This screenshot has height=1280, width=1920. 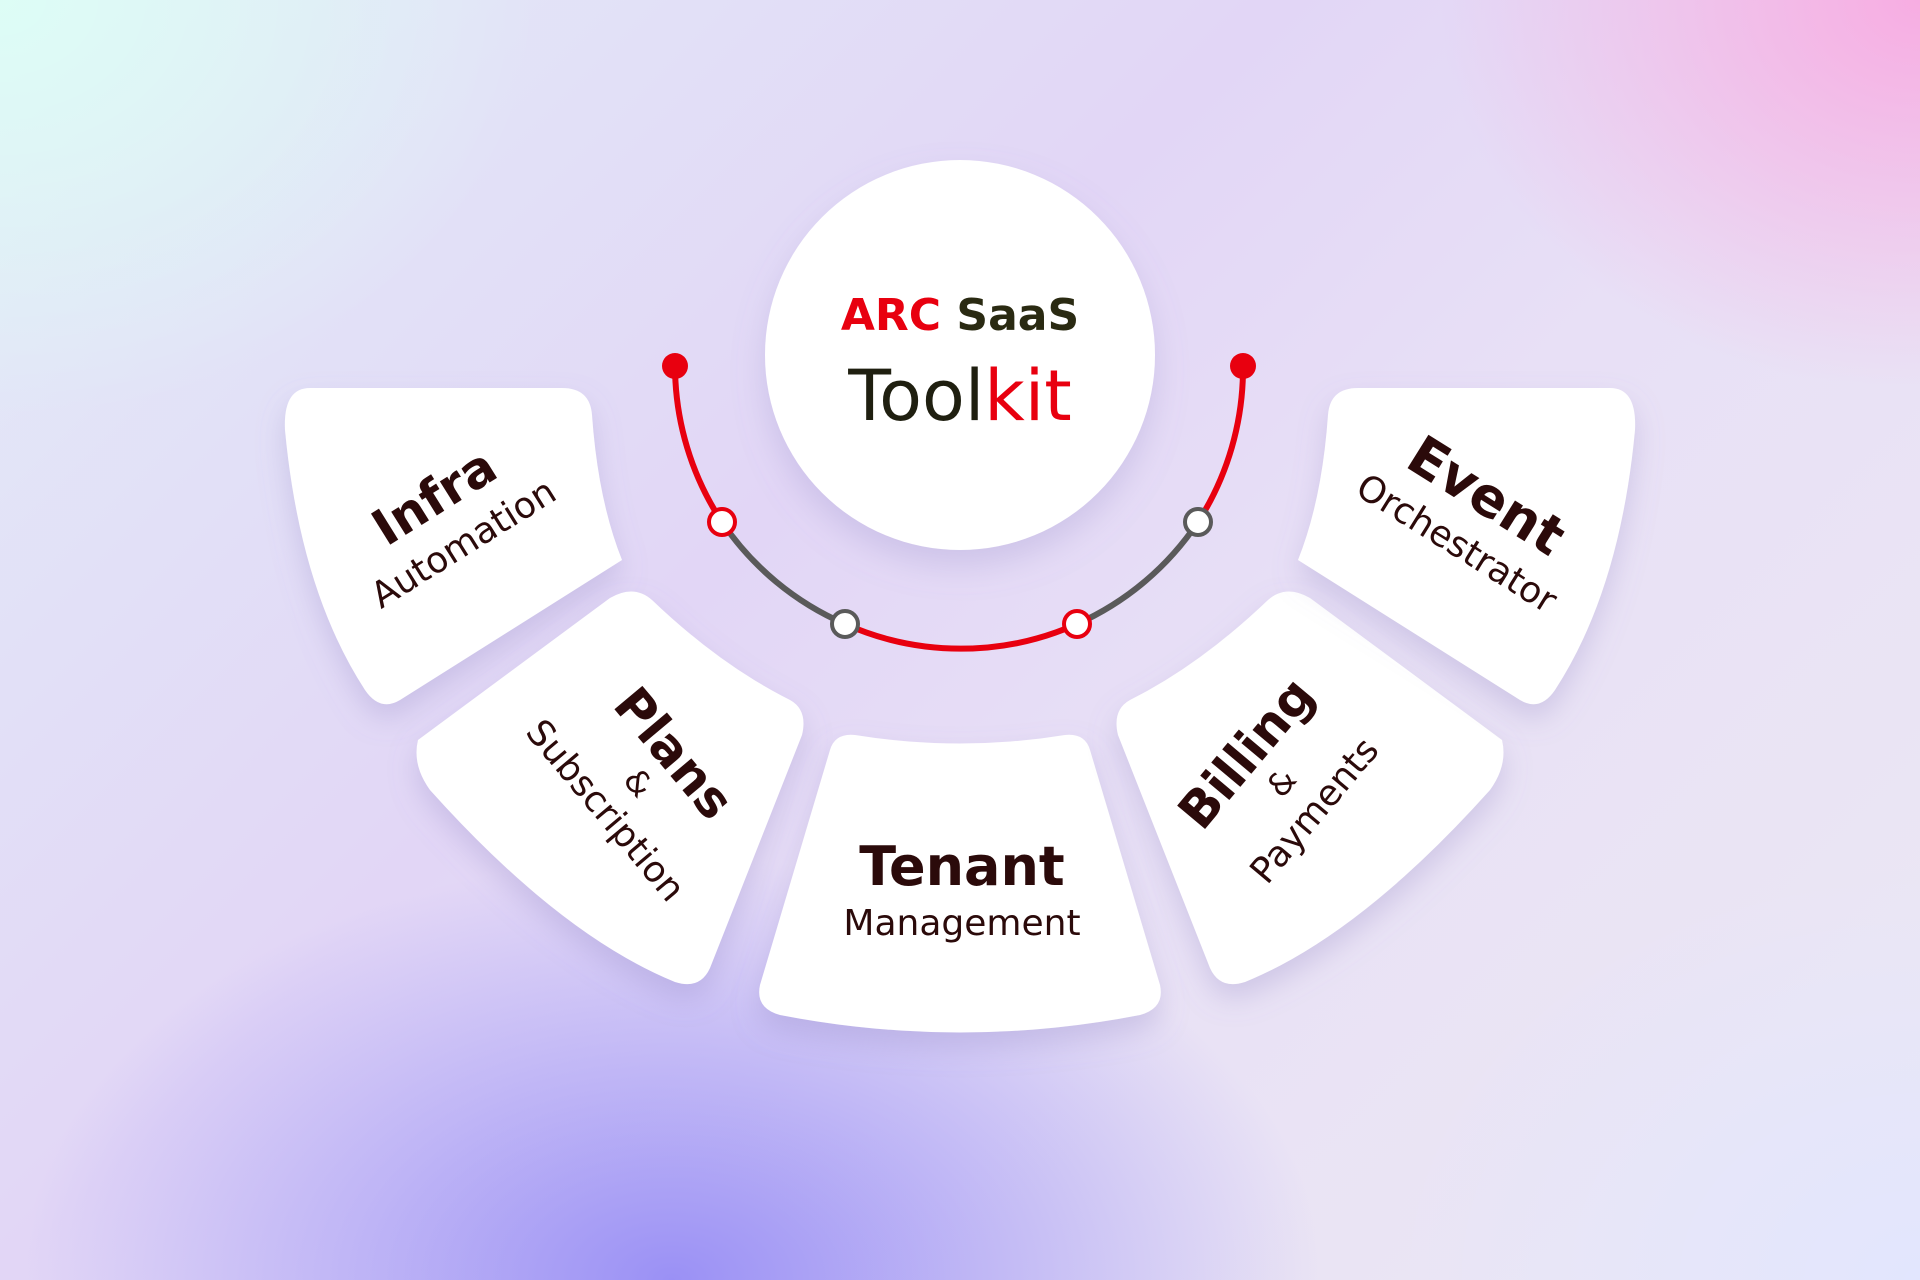 What do you see at coordinates (1017, 315) in the screenshot?
I see `brand-saas-text: SaaS` at bounding box center [1017, 315].